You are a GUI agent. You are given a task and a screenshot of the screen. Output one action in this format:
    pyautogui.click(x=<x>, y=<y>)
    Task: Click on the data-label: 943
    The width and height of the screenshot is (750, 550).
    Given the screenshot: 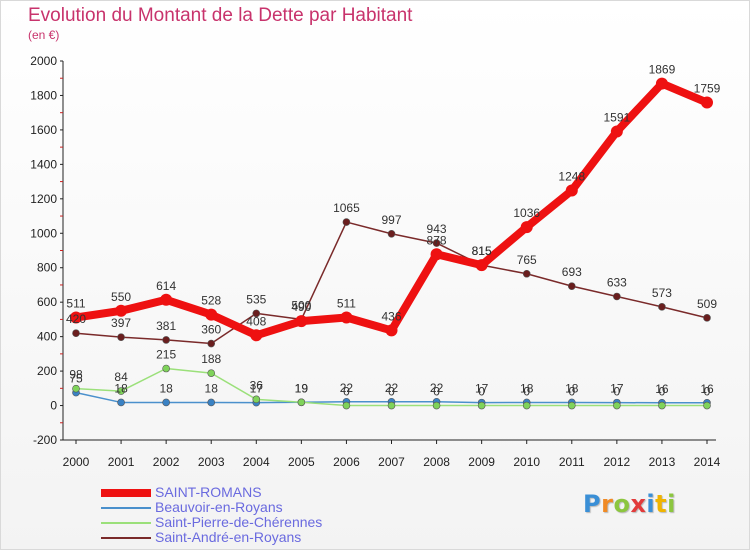 What is the action you would take?
    pyautogui.click(x=437, y=229)
    